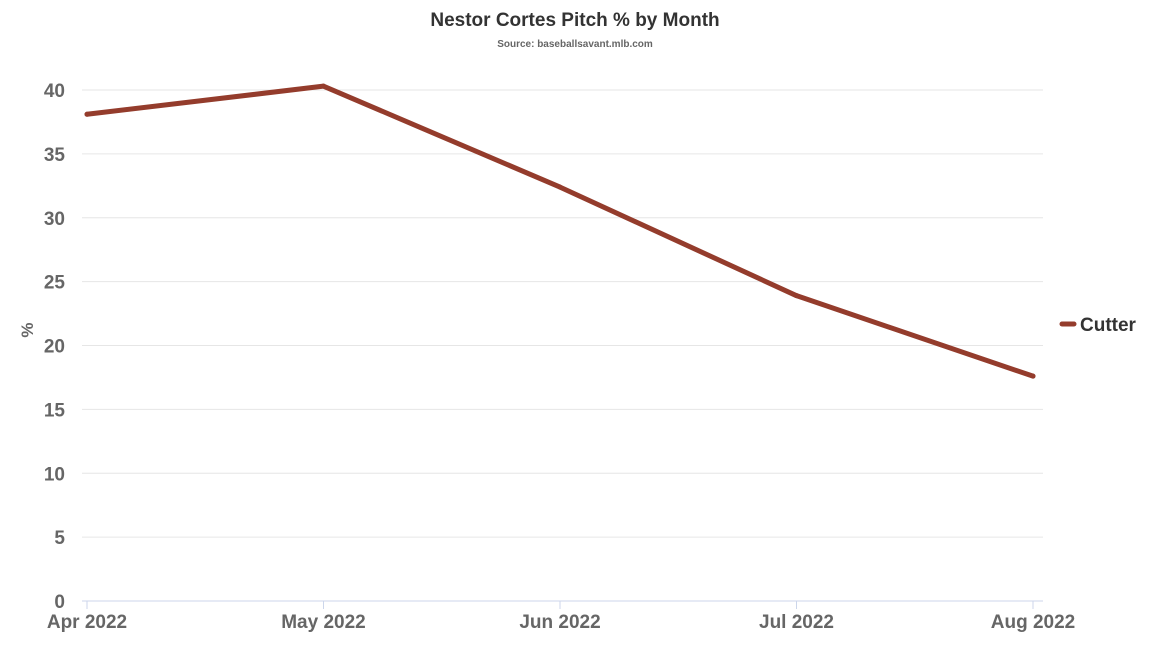  I want to click on y-tick-label: 0, so click(59, 602).